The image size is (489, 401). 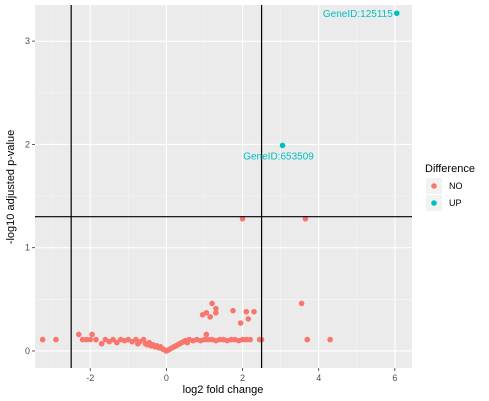 What do you see at coordinates (318, 378) in the screenshot?
I see `x-tick-label: 4` at bounding box center [318, 378].